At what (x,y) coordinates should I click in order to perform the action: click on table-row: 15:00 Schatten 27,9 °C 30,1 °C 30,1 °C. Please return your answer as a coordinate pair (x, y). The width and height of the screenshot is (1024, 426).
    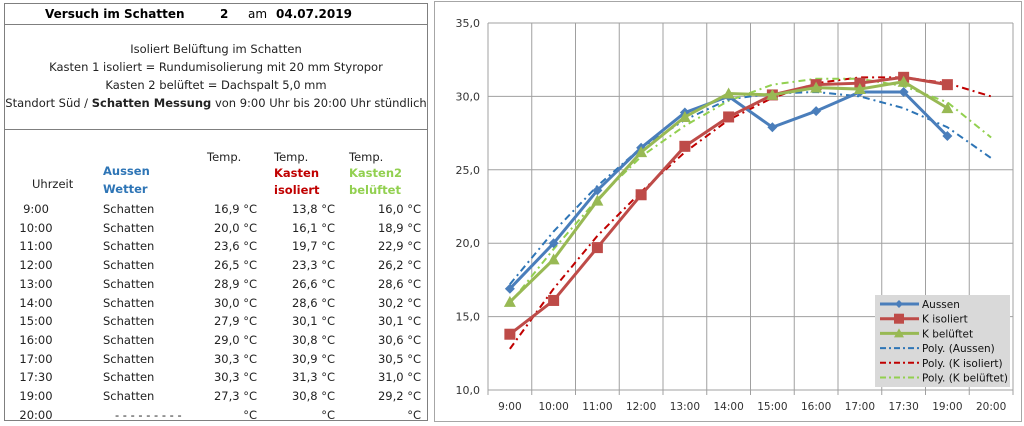
    Looking at the image, I should click on (216, 323).